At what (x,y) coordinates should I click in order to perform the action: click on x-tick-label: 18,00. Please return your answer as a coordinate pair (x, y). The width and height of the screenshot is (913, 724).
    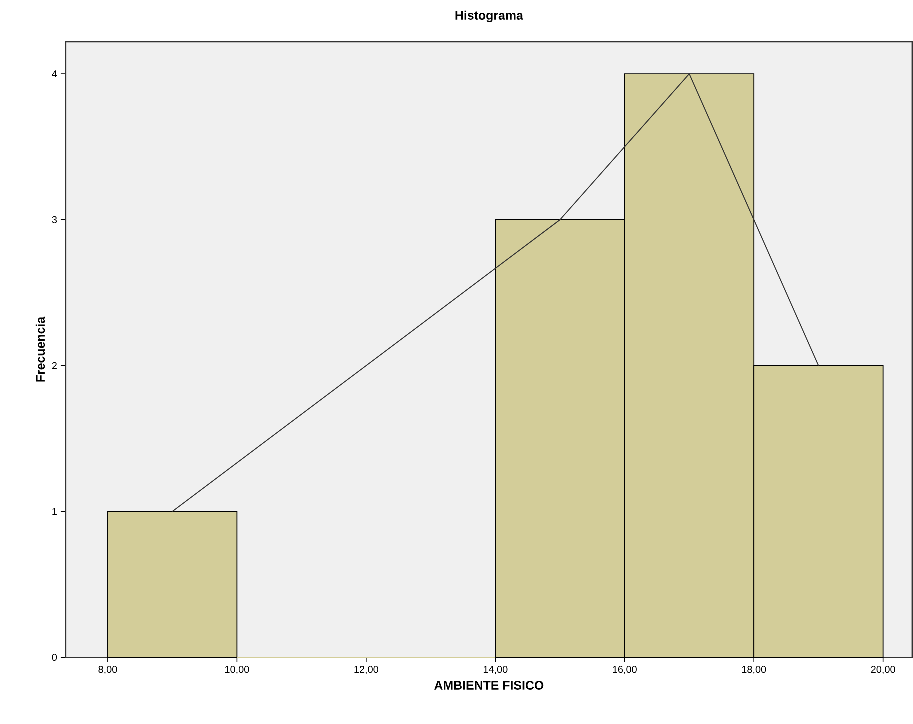
    Looking at the image, I should click on (754, 670).